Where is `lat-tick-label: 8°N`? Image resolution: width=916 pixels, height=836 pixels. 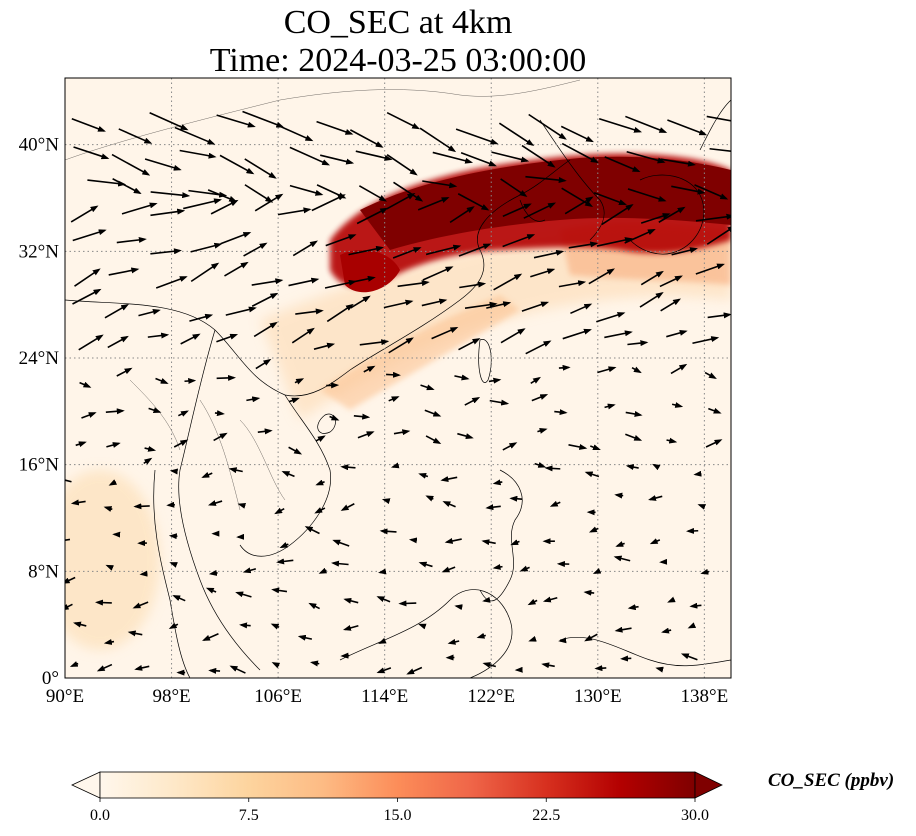
lat-tick-label: 8°N is located at coordinates (43, 571).